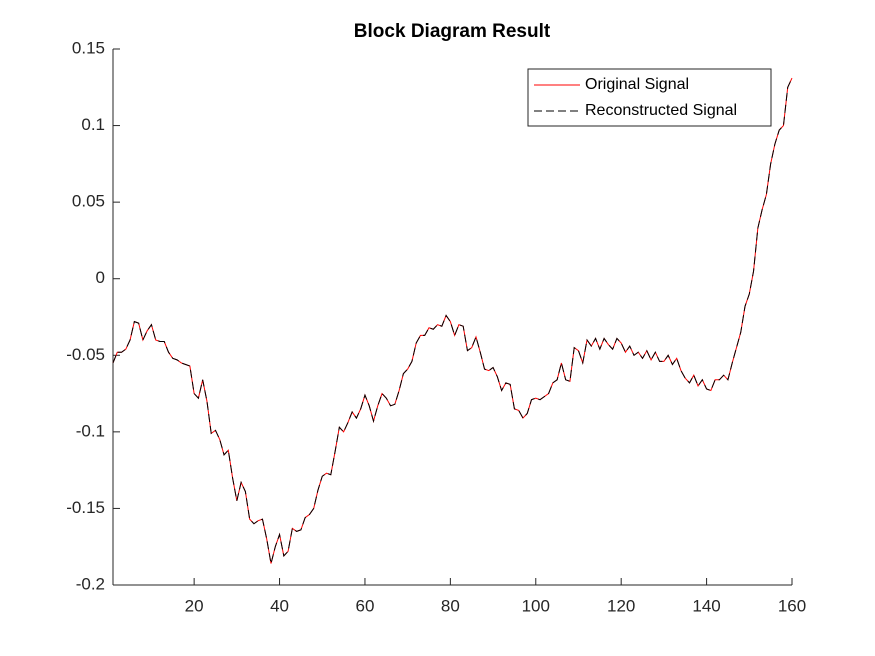 The width and height of the screenshot is (875, 656). What do you see at coordinates (452, 31) in the screenshot?
I see `chart-title: Block Diagram Result` at bounding box center [452, 31].